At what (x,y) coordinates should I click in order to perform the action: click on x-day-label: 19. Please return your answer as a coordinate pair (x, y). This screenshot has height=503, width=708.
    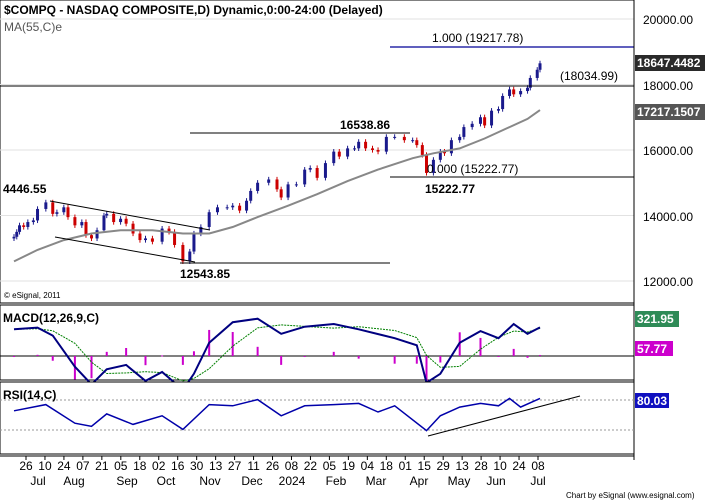
    Looking at the image, I should click on (349, 466).